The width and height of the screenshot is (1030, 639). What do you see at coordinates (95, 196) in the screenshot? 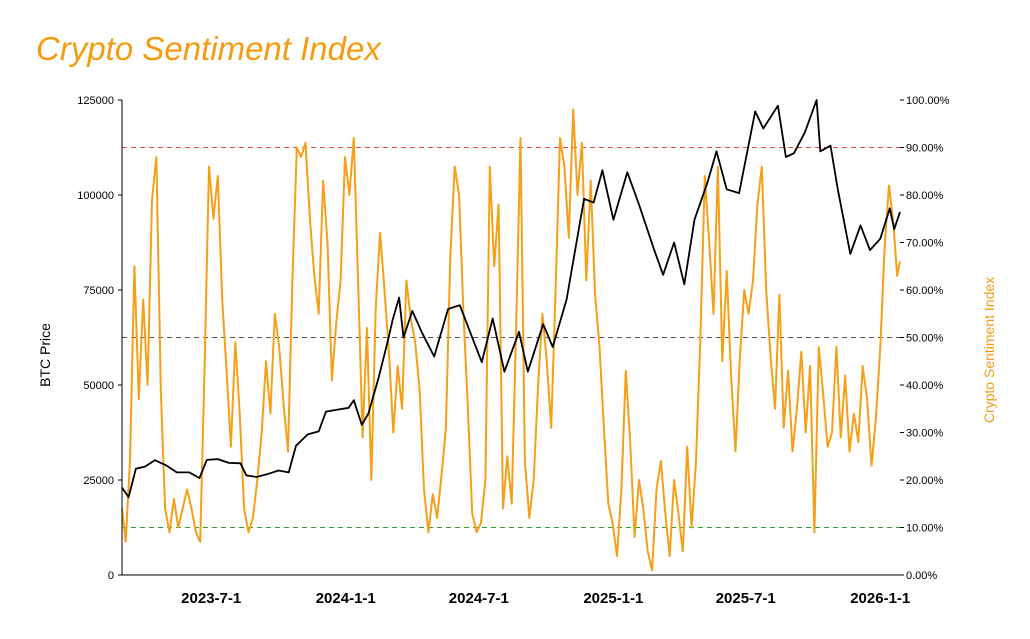
I see `left-tick-label: 100000` at bounding box center [95, 196].